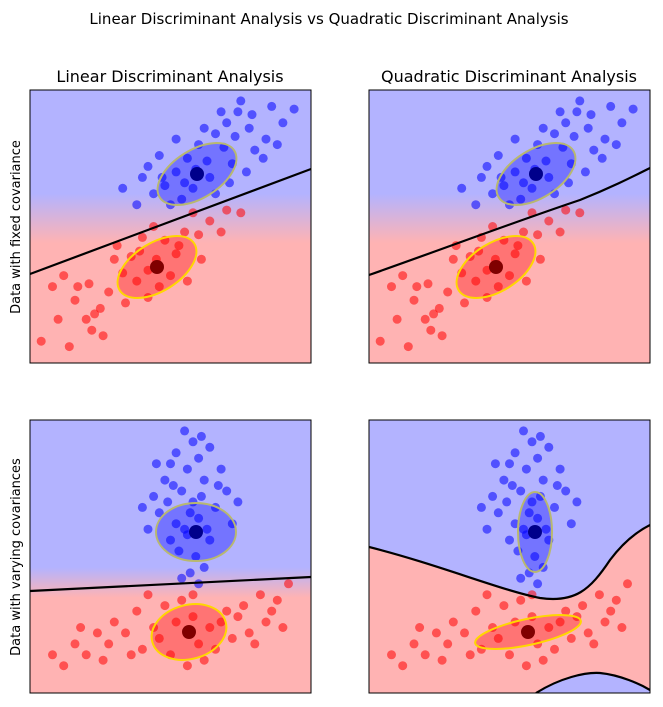 The image size is (663, 707). I want to click on row-label-fixed: Data with fixed covariance, so click(16, 227).